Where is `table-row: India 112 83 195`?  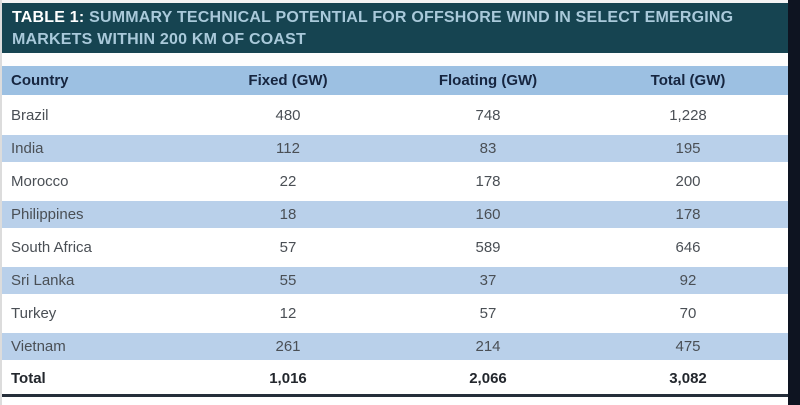 table-row: India 112 83 195 is located at coordinates (394, 148).